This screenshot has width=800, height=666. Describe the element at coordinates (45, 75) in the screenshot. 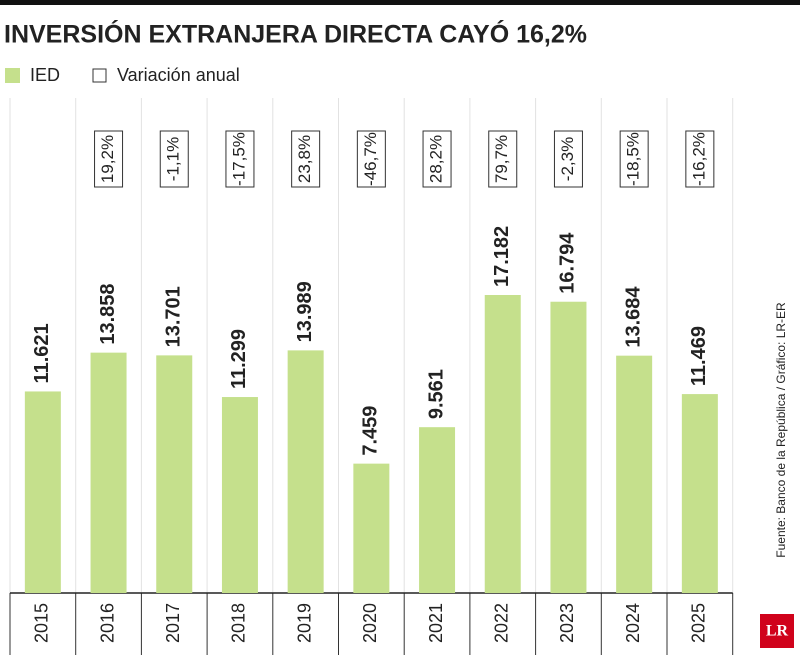

I see `legend-label: IED` at that location.